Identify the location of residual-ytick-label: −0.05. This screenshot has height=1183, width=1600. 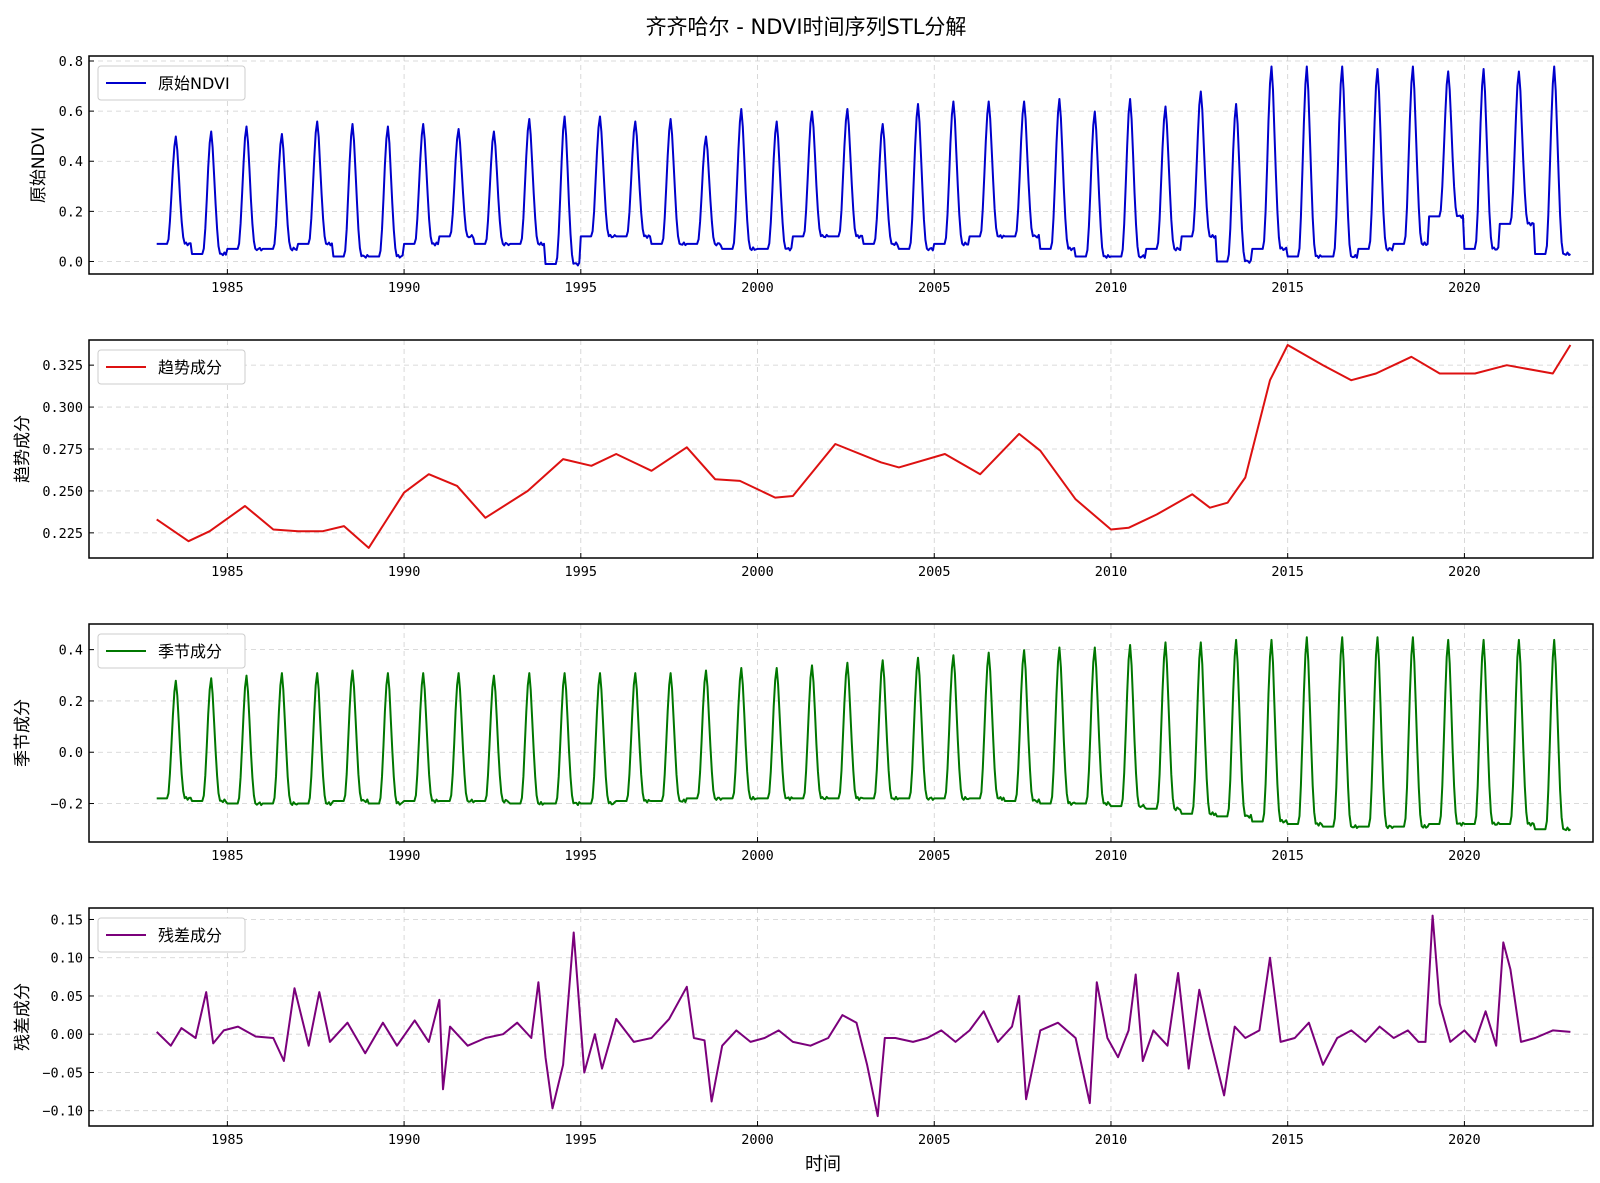
(62, 1073).